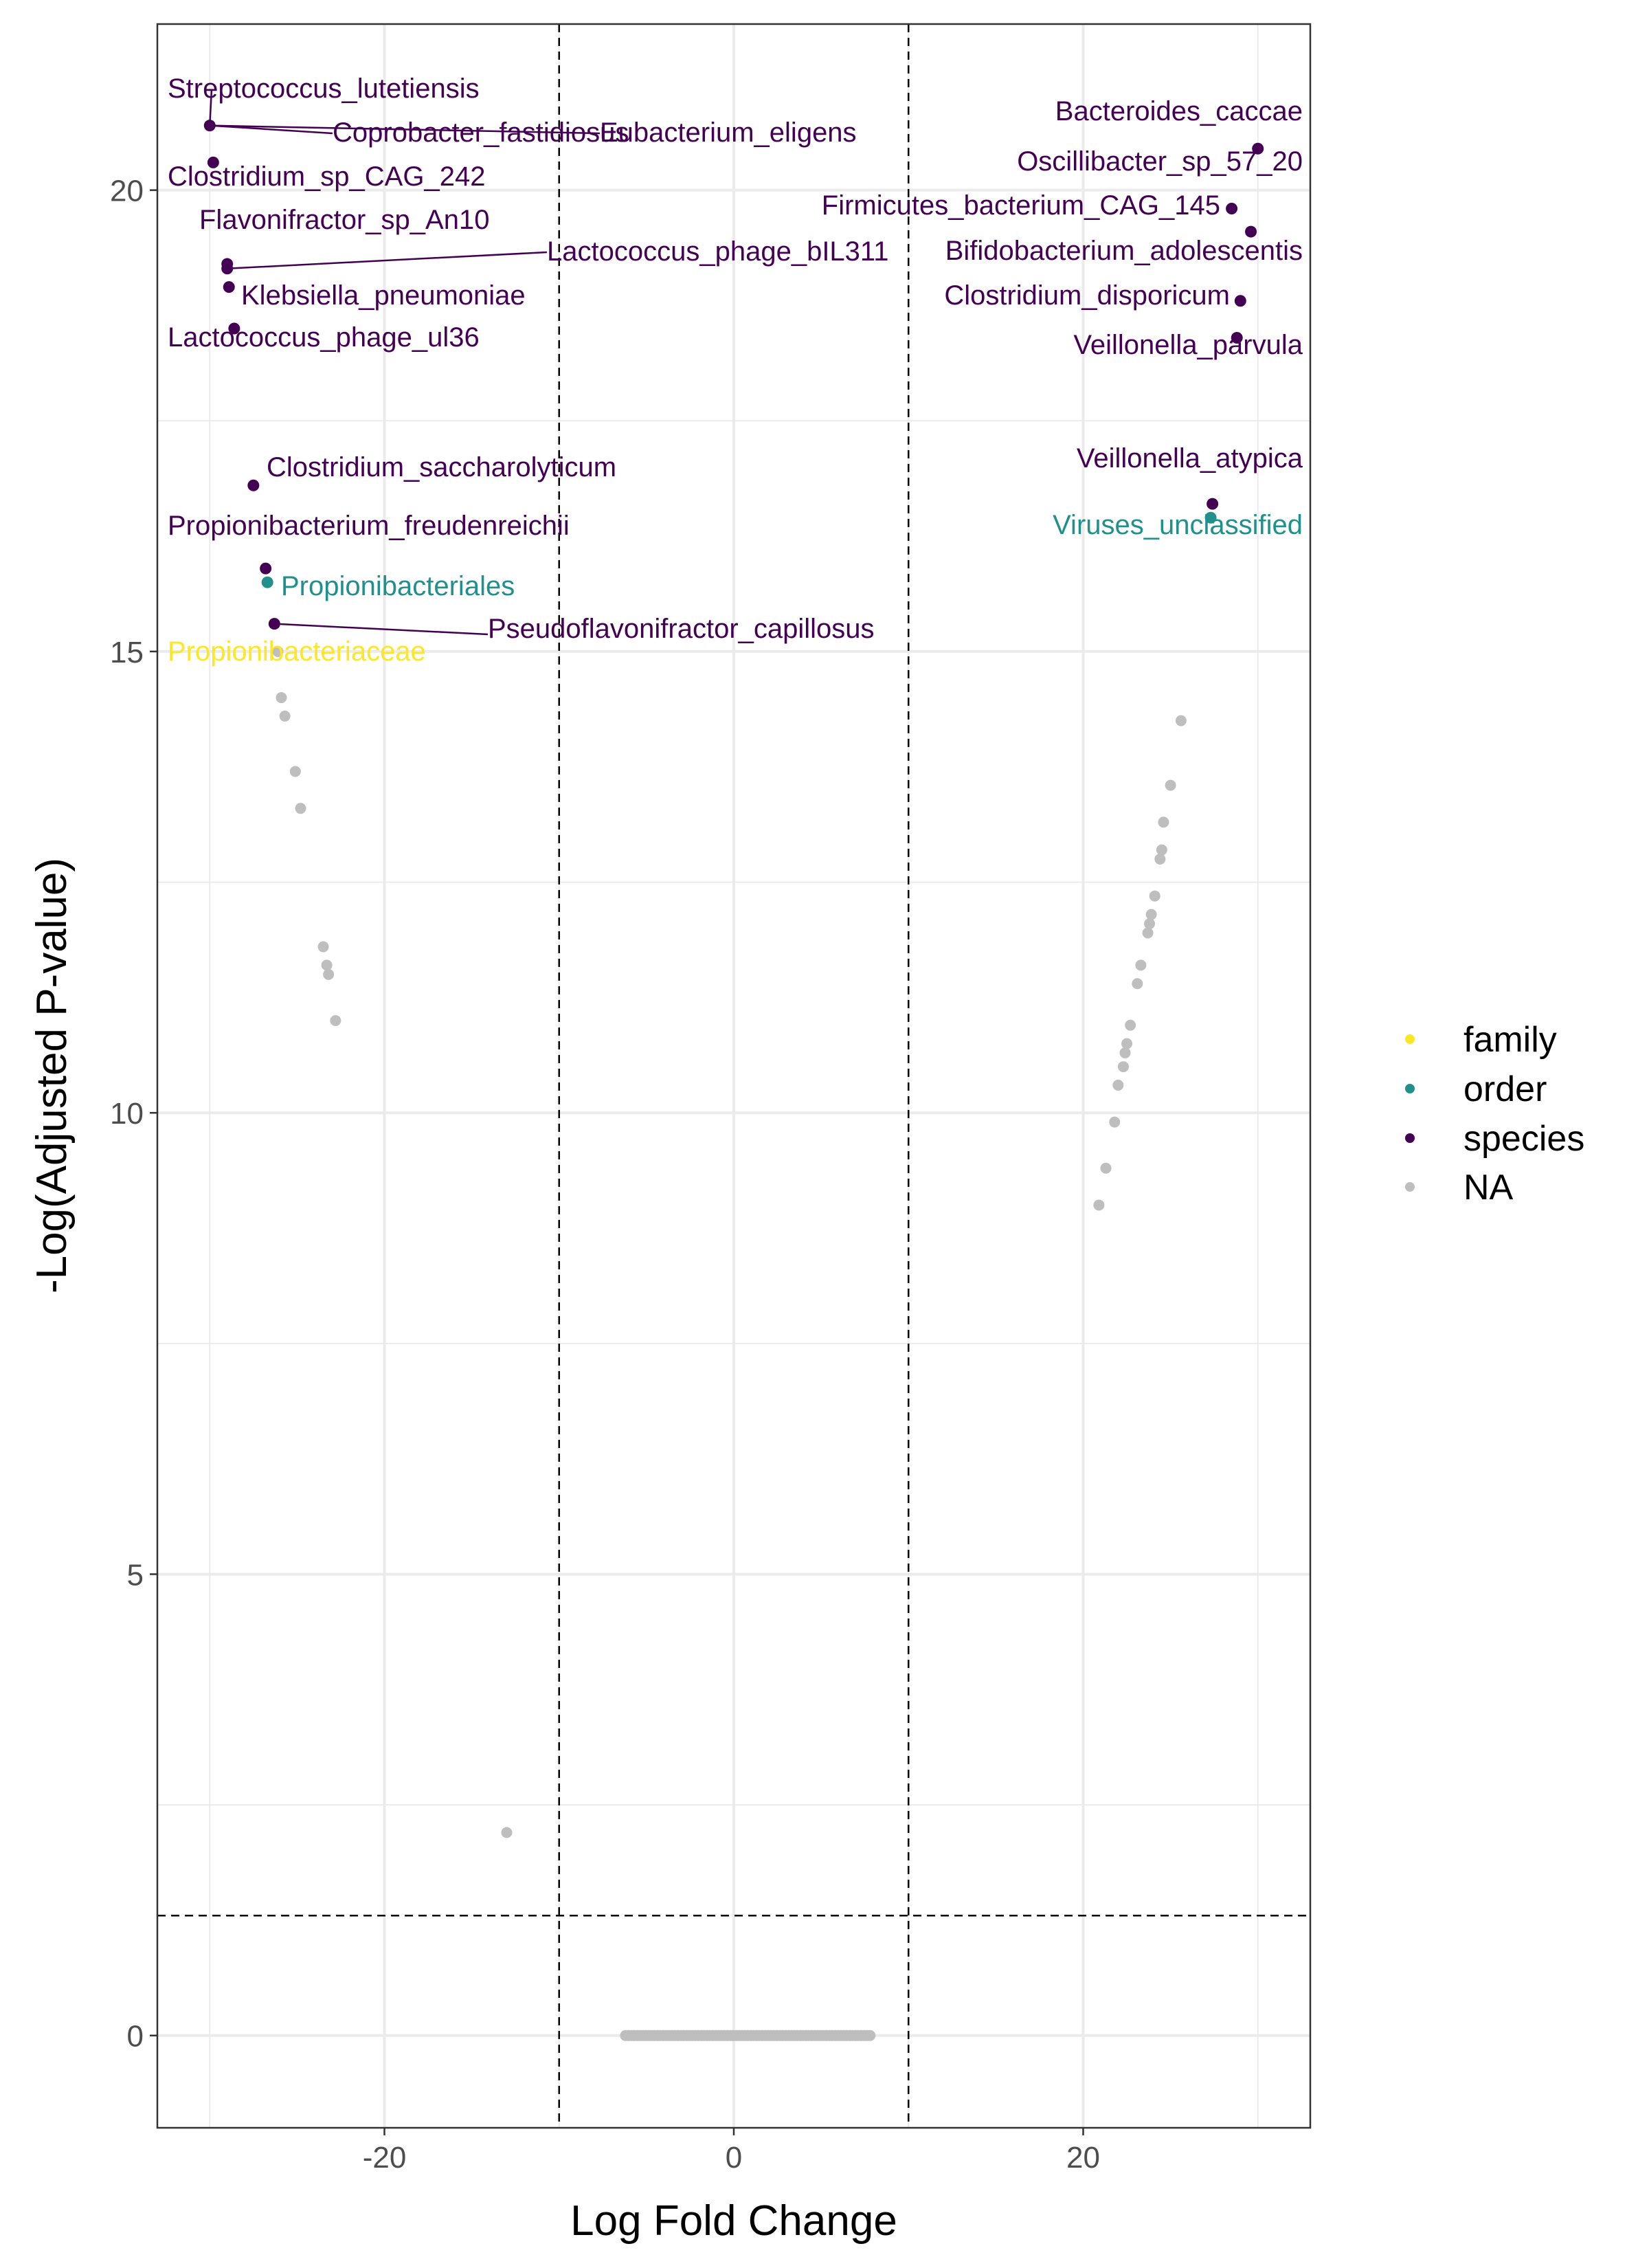 This screenshot has width=1649, height=2268. What do you see at coordinates (1510, 1040) in the screenshot?
I see `legend-label-family: family` at bounding box center [1510, 1040].